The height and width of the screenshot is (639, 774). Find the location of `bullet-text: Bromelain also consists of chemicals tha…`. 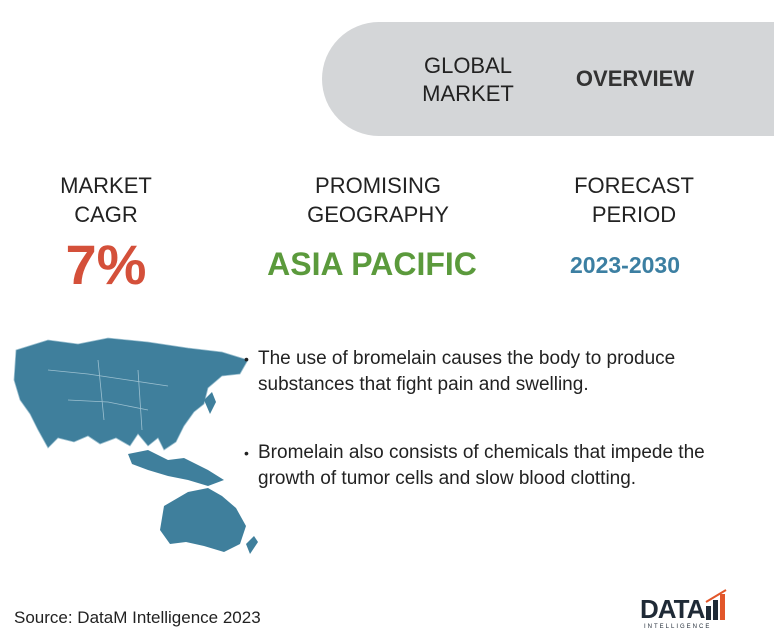

bullet-text: Bromelain also consists of chemicals tha… is located at coordinates (496, 466).